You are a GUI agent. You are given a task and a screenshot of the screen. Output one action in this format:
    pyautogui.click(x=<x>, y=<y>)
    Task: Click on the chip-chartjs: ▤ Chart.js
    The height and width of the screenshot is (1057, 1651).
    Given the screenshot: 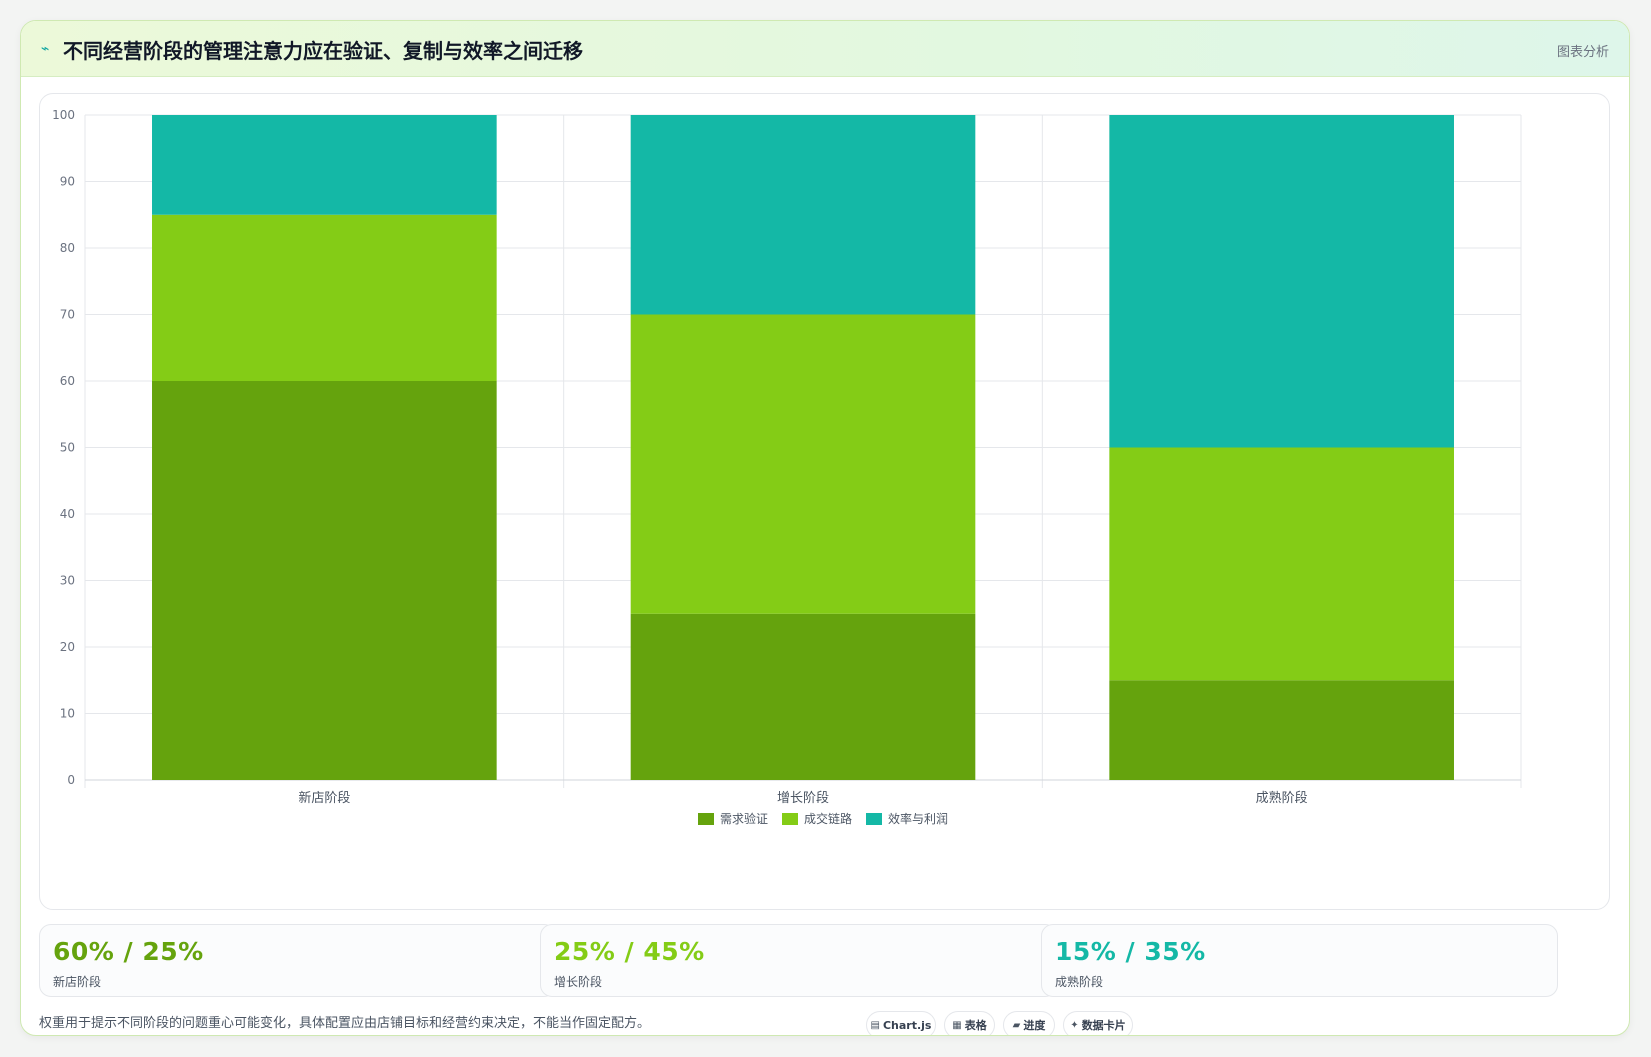 What is the action you would take?
    pyautogui.click(x=901, y=1023)
    